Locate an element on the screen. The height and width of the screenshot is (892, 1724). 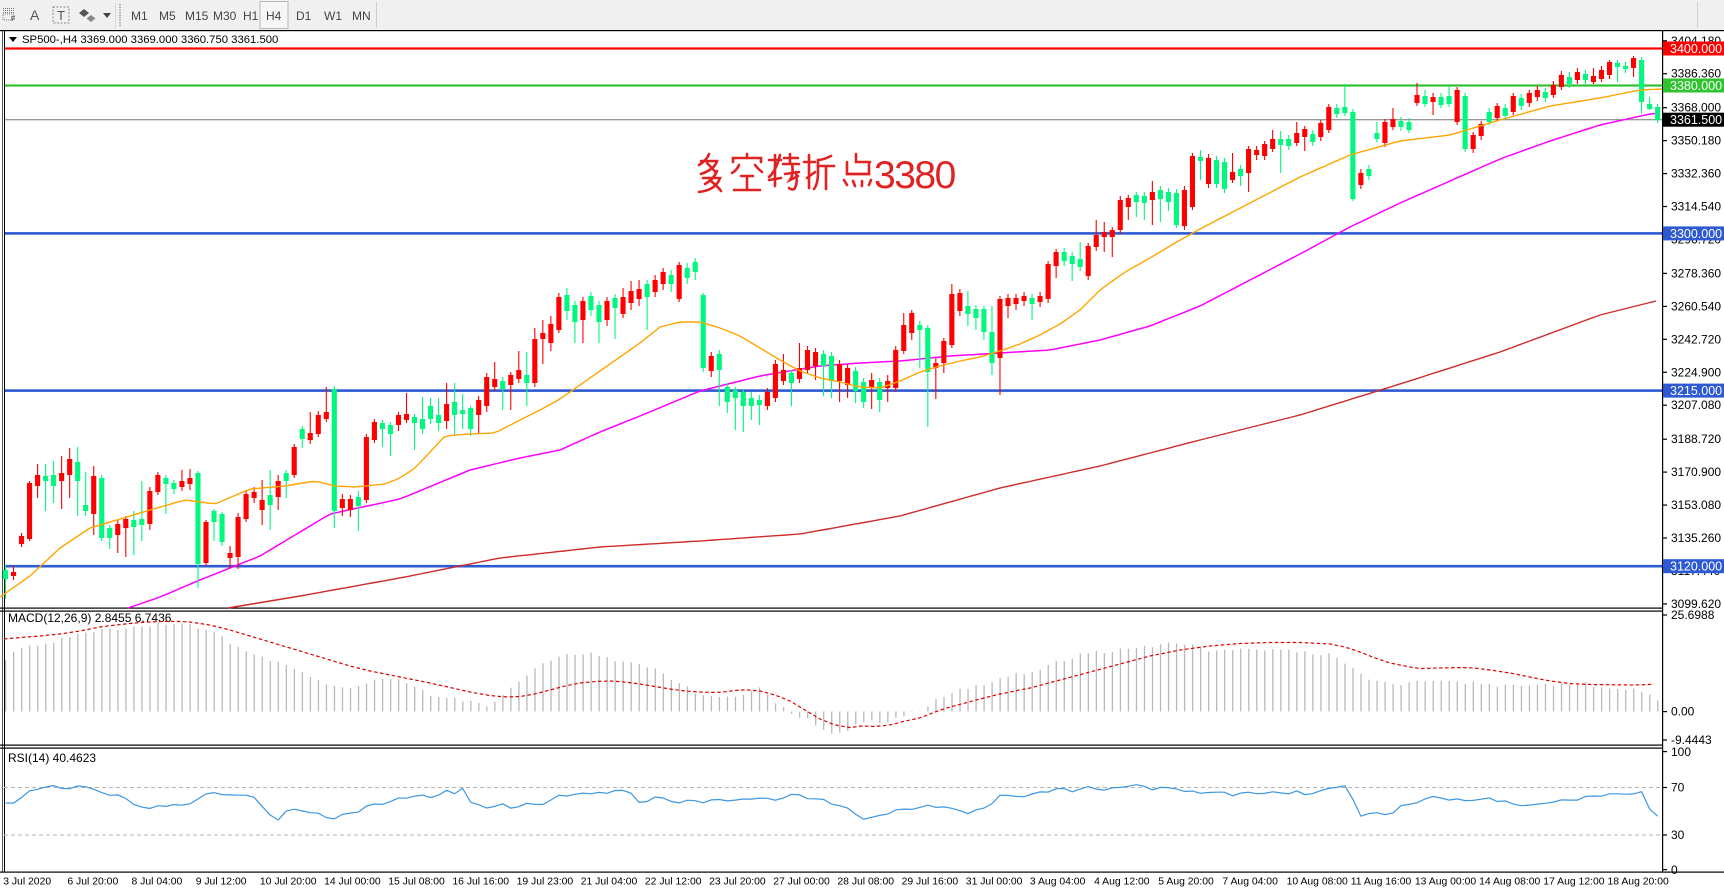
svg-text: 3207.080 is located at coordinates (1696, 405).